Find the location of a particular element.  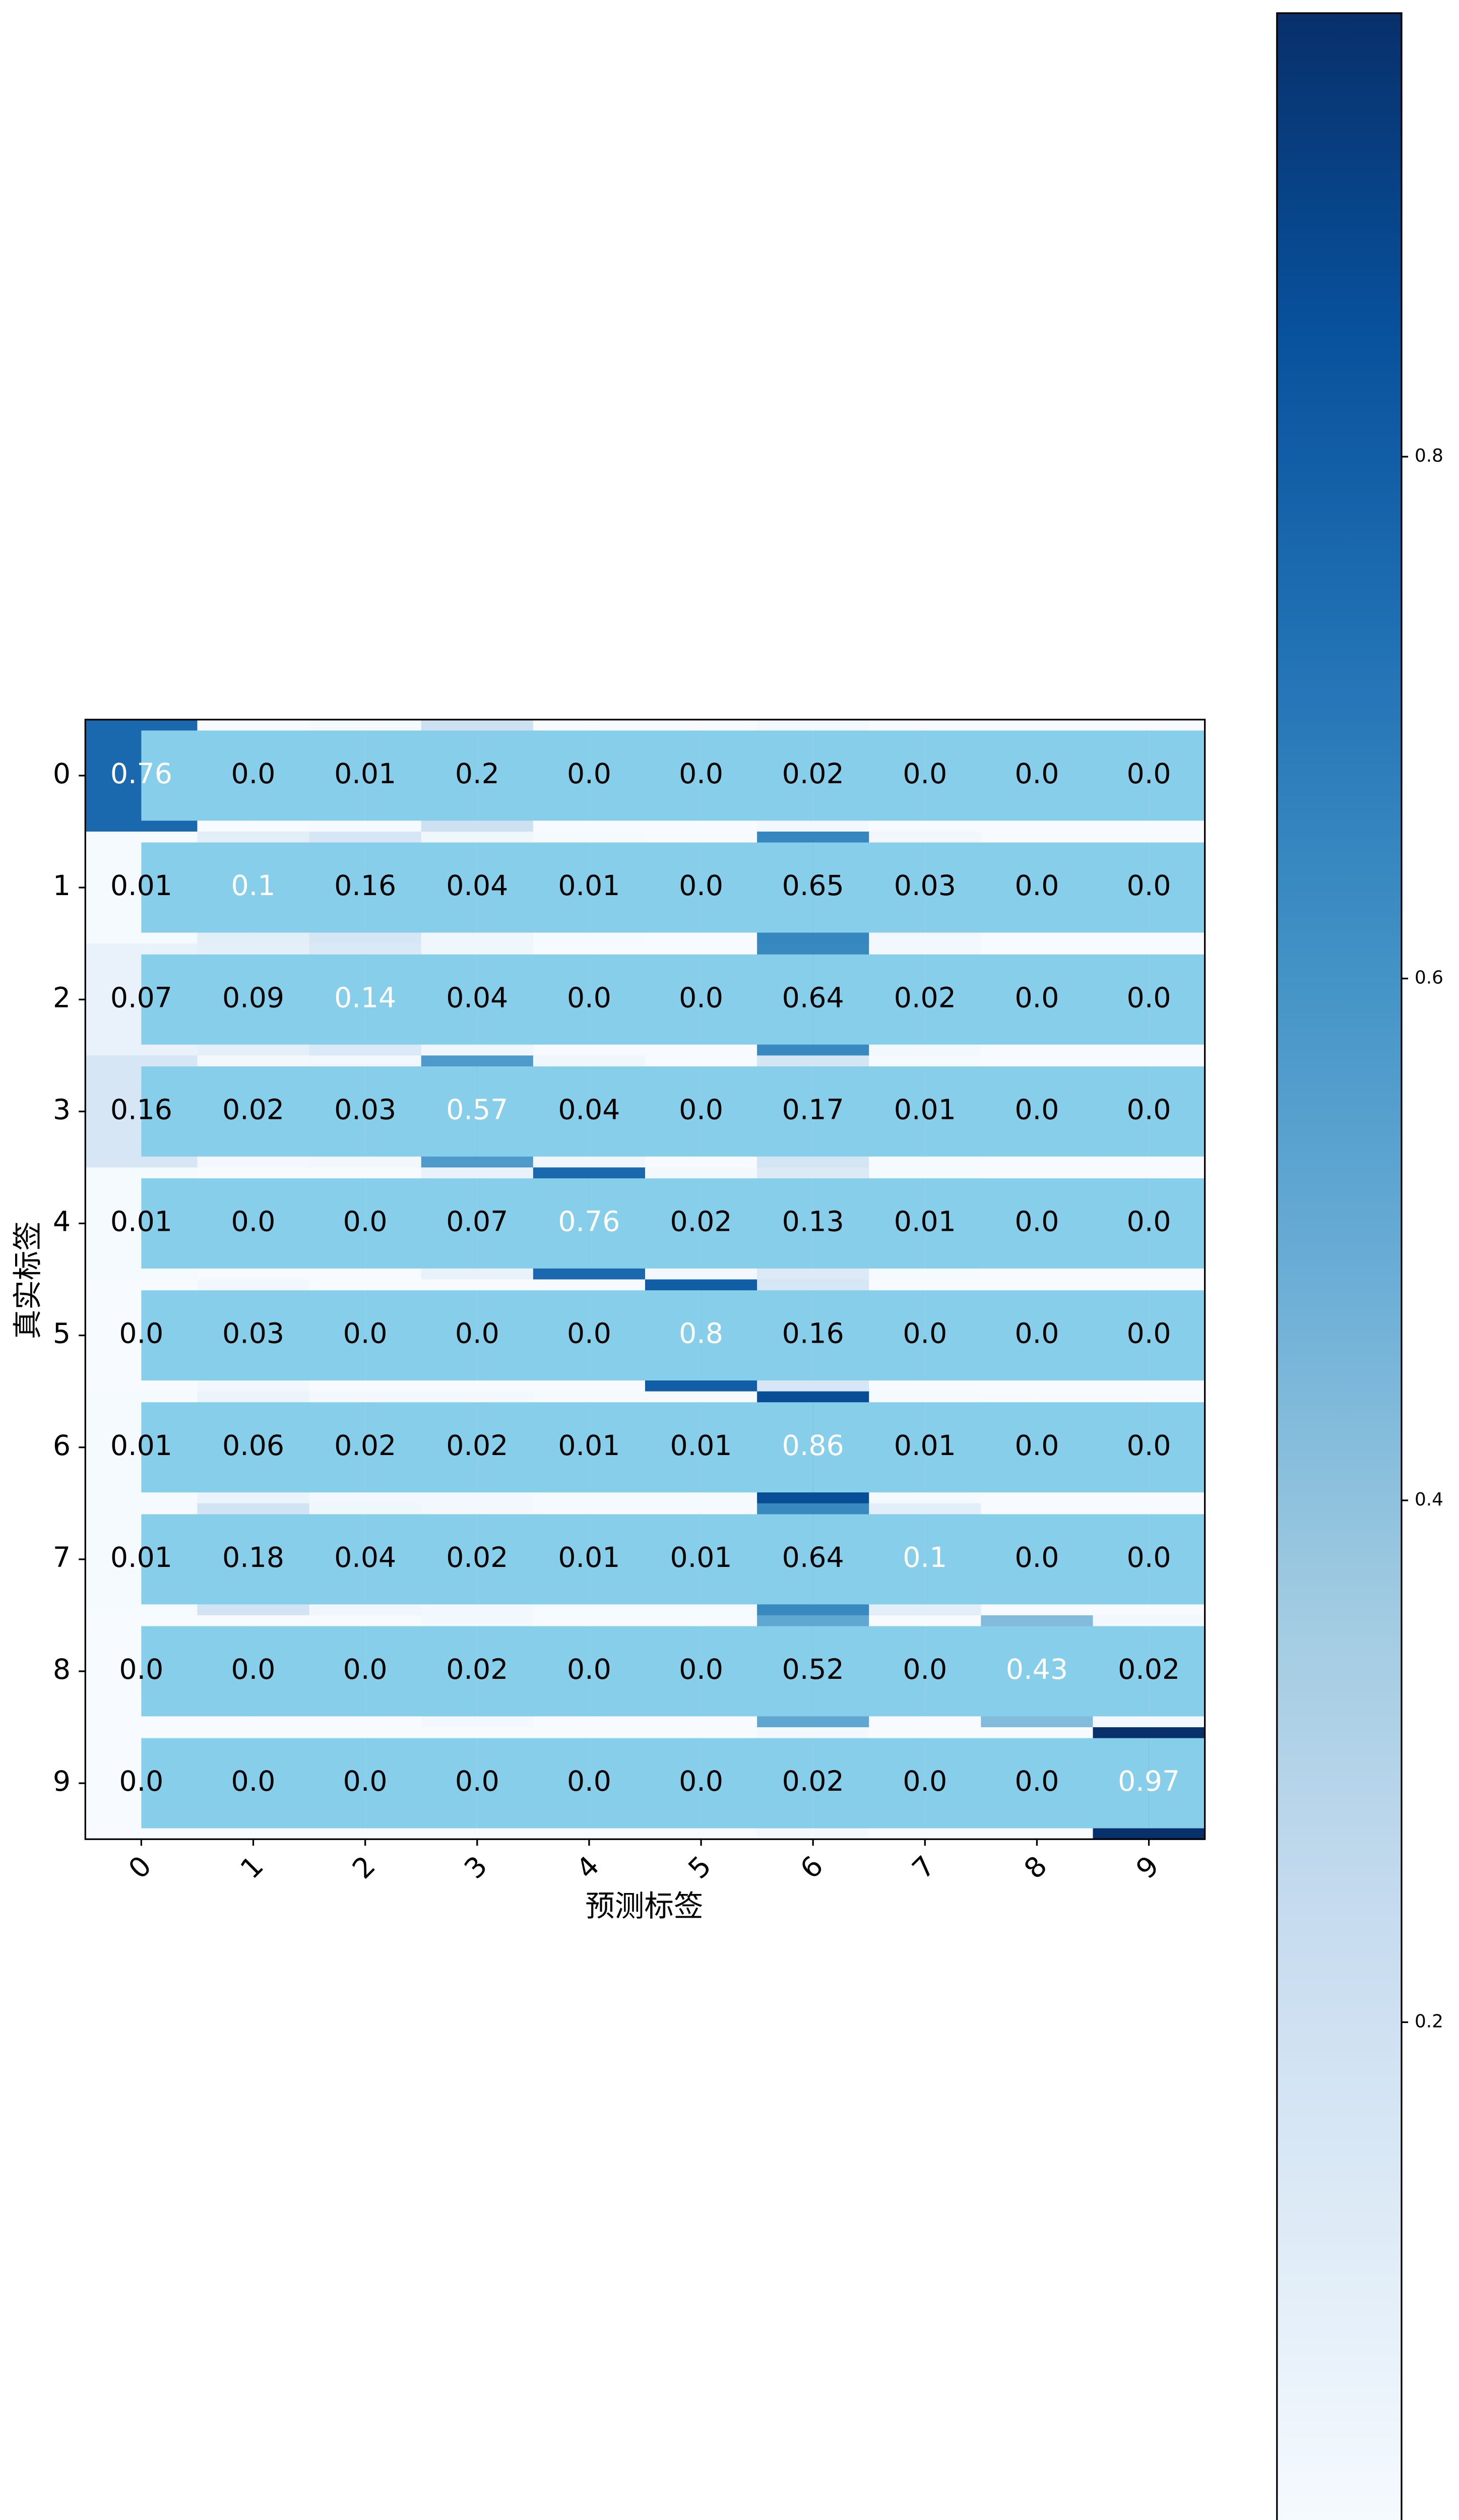

cell-label: 0.16 is located at coordinates (141, 1110).